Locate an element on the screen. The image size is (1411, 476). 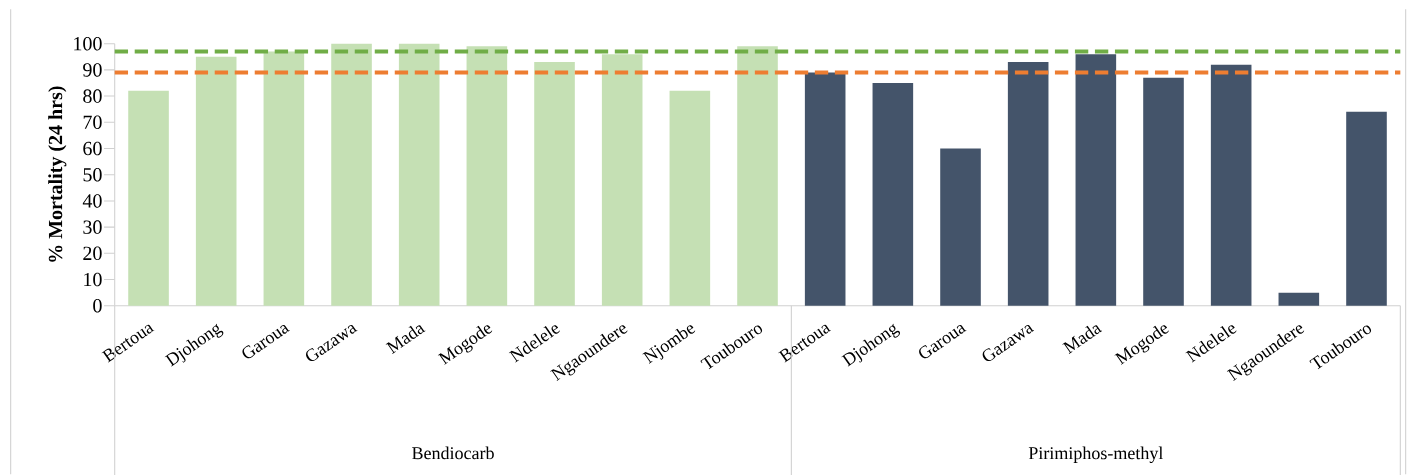
y-axis-title: % Mortality (24 hrs) is located at coordinates (57, 174).